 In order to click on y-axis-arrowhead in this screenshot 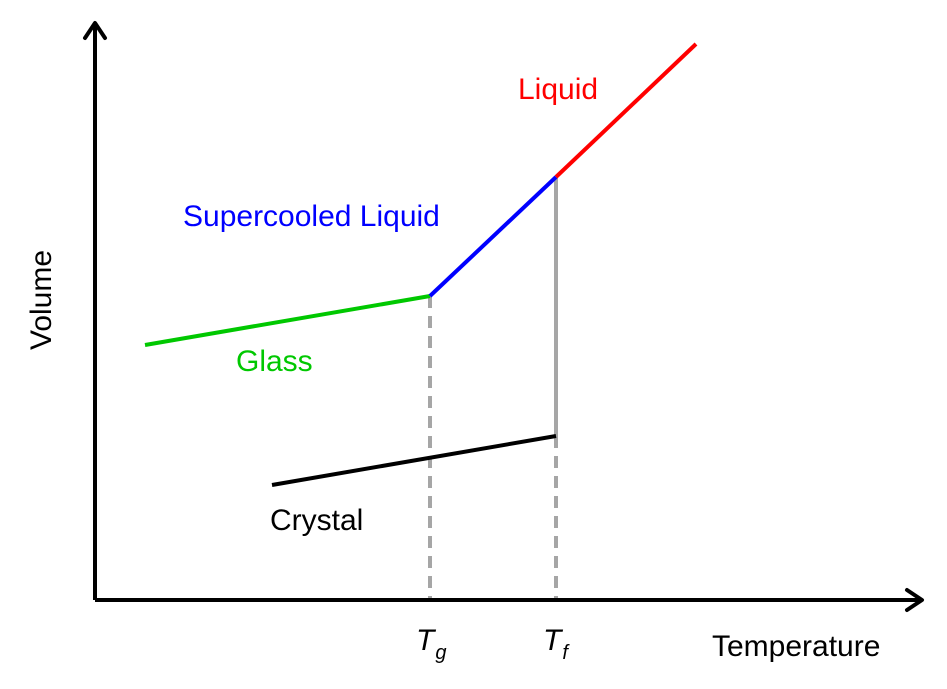, I will do `click(95, 30)`.